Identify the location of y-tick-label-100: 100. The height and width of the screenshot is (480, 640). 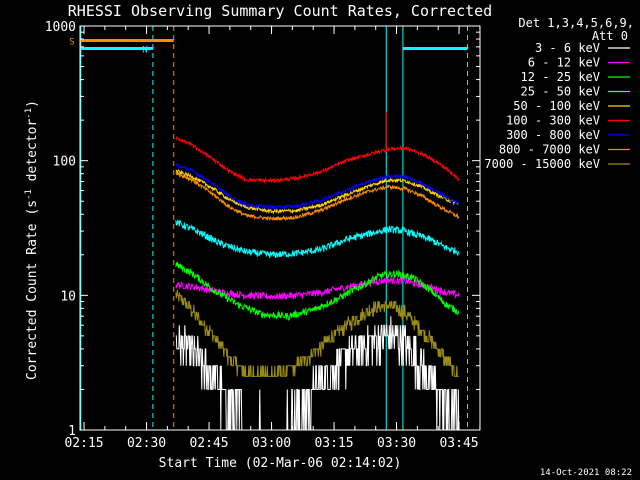
(64, 162).